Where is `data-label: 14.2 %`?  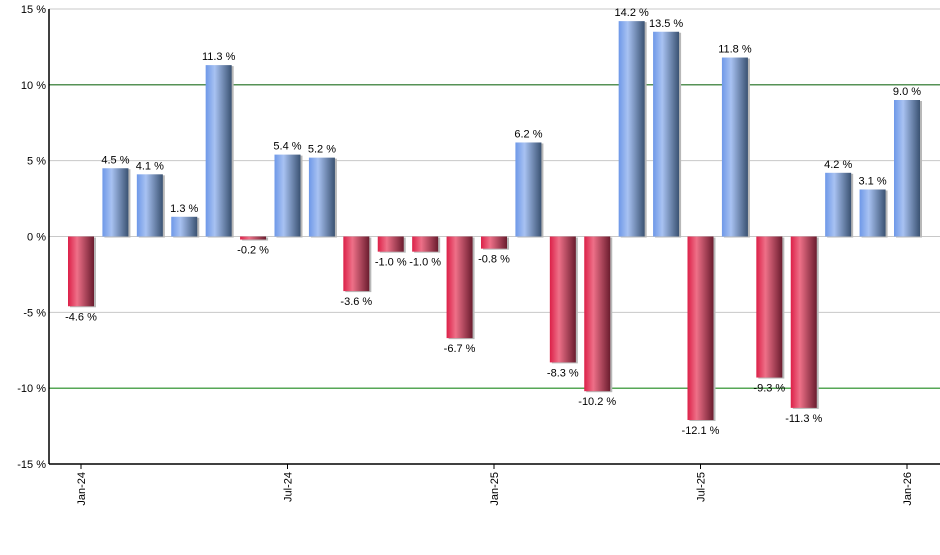 data-label: 14.2 % is located at coordinates (632, 13).